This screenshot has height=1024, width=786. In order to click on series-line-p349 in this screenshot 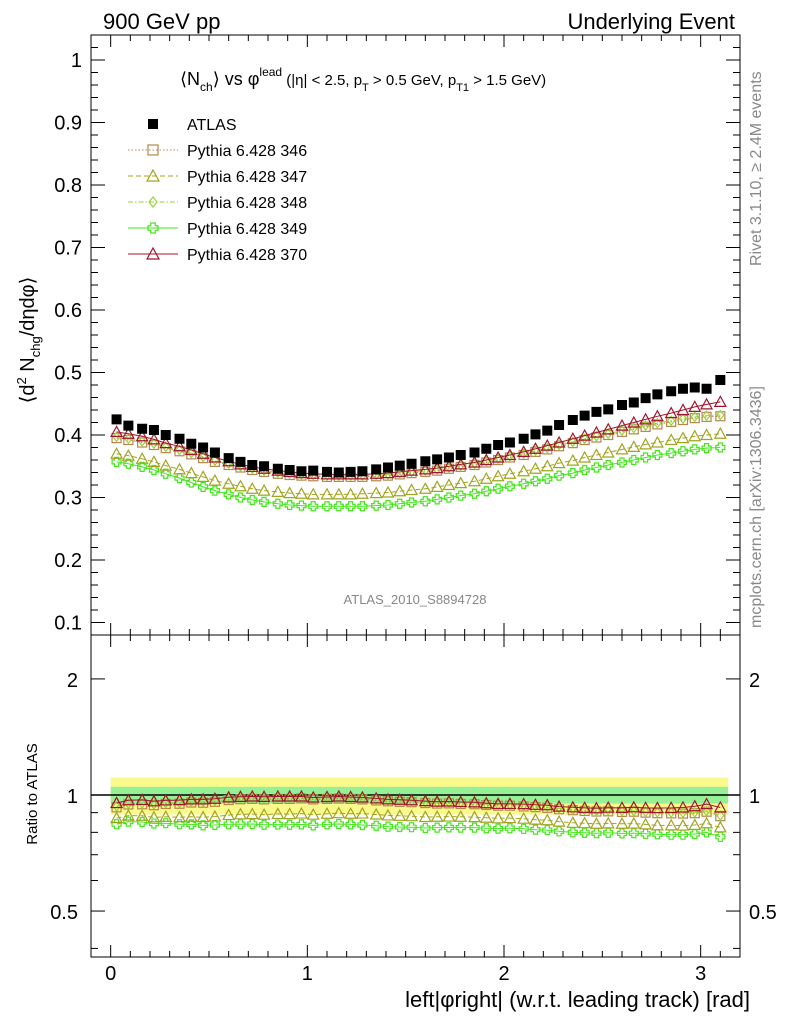, I will do `click(418, 477)`.